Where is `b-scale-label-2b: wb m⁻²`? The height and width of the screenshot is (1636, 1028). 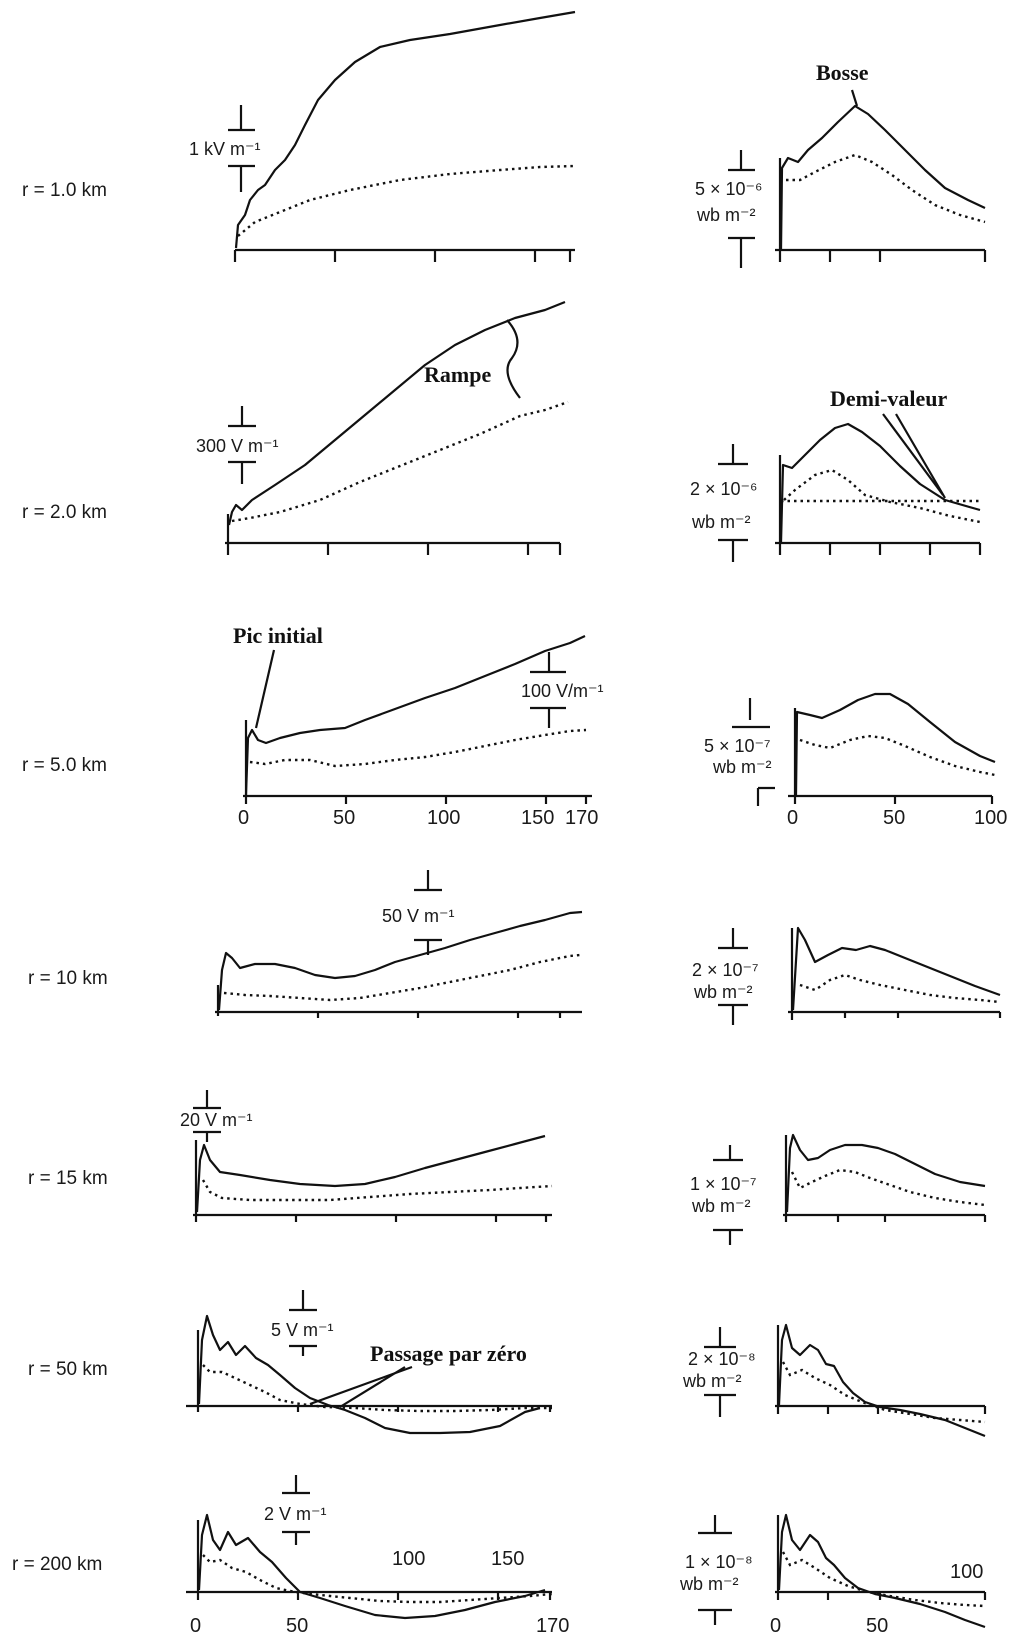
b-scale-label-2b: wb m⁻² is located at coordinates (721, 522).